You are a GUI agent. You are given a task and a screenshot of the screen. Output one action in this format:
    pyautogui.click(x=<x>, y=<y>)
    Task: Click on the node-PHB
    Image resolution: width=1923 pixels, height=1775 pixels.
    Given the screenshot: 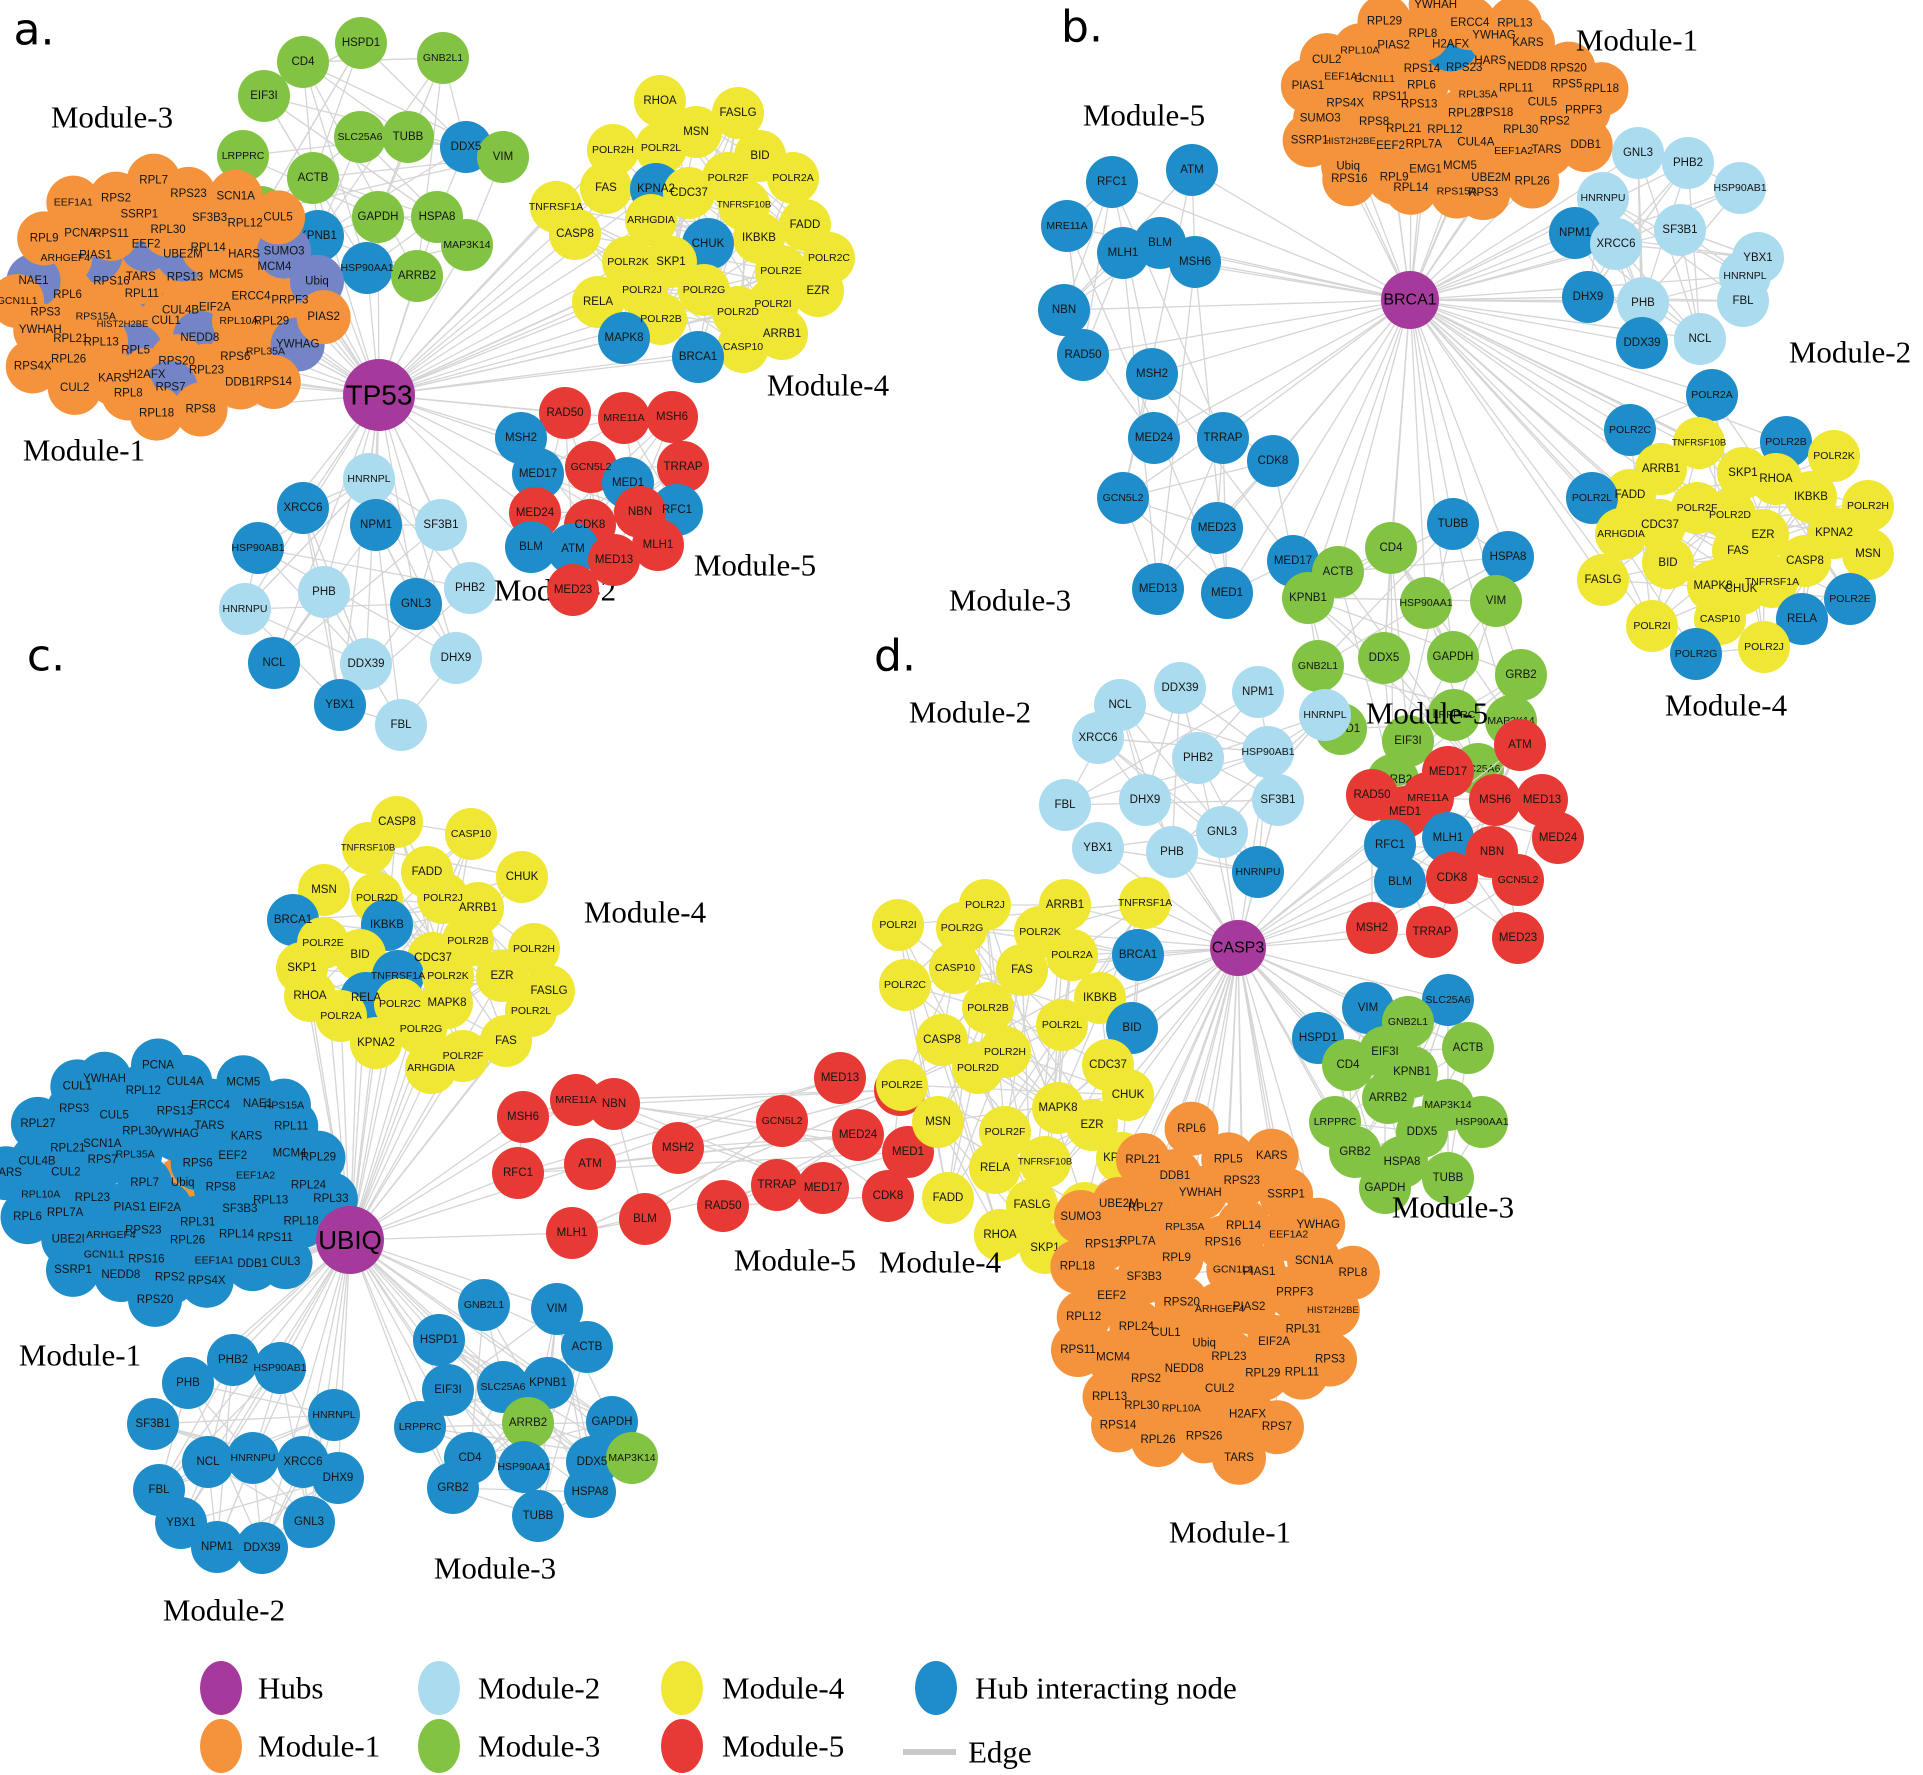 What is the action you would take?
    pyautogui.click(x=188, y=1383)
    